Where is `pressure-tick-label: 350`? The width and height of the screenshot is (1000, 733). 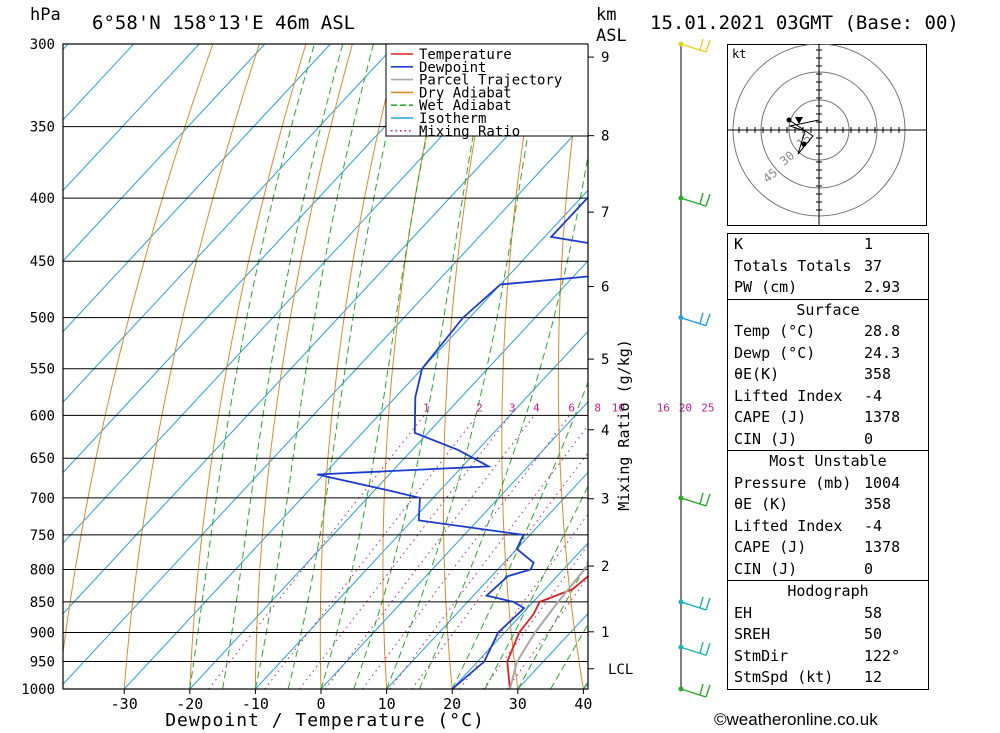
pressure-tick-label: 350 is located at coordinates (42, 128).